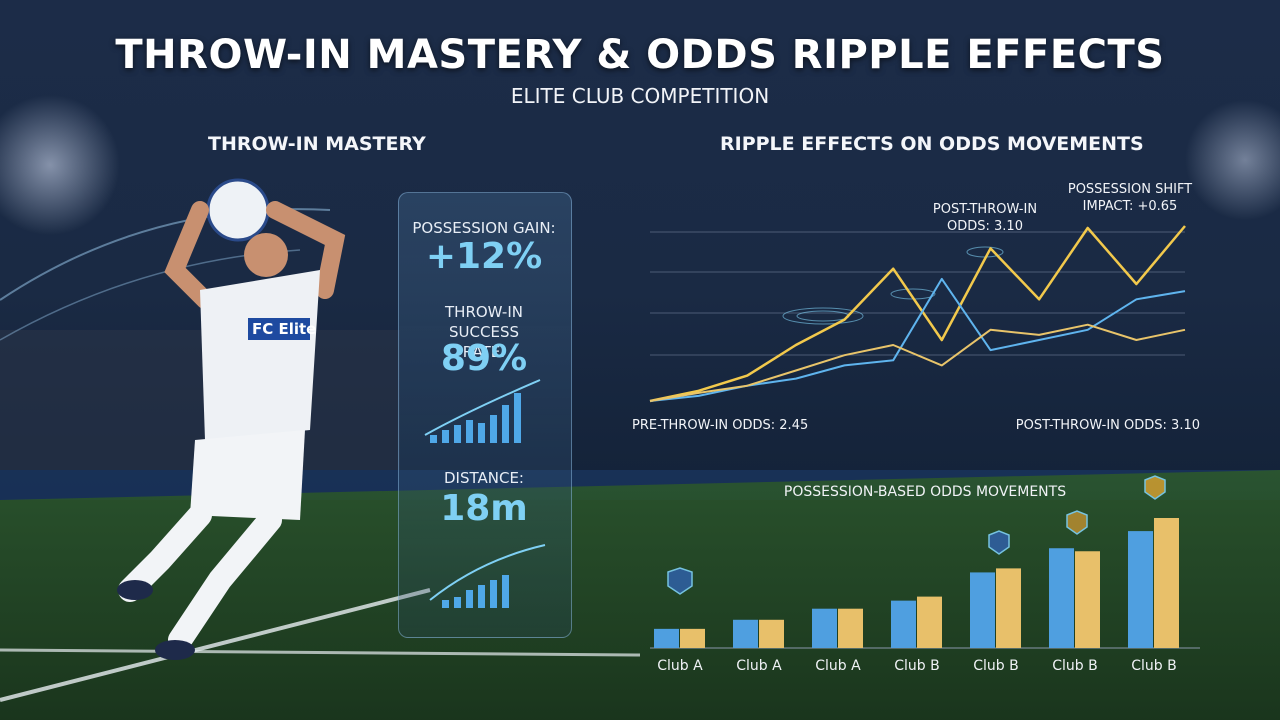  What do you see at coordinates (317, 144) in the screenshot?
I see `section-heading: THROW-IN MASTERY` at bounding box center [317, 144].